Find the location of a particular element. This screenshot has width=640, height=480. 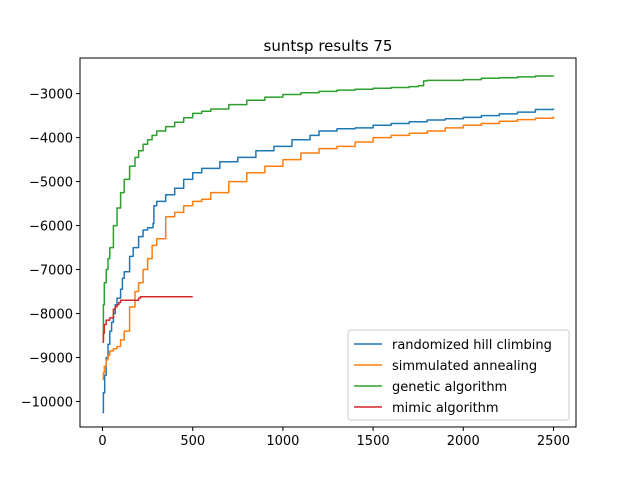

legend-label-1: randomized hill climbing is located at coordinates (472, 345).